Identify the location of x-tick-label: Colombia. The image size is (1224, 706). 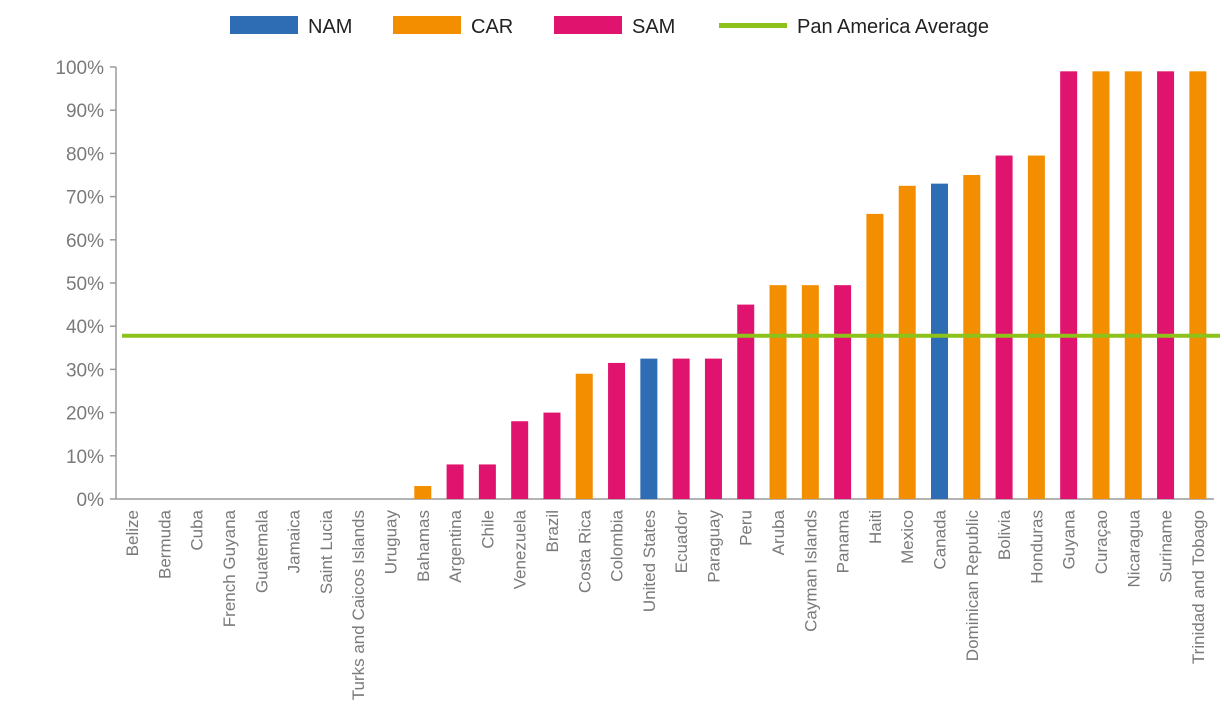
(617, 545).